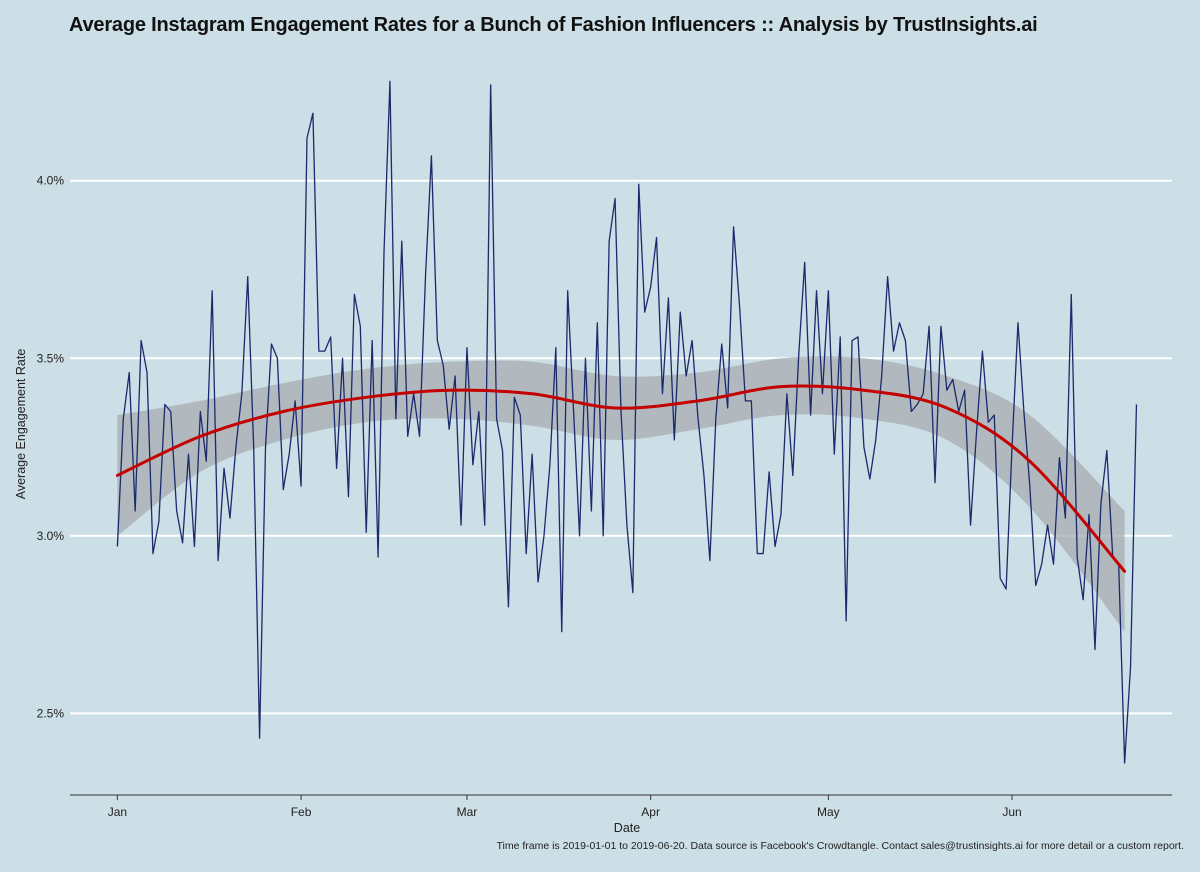  I want to click on x-tick-label: Apr, so click(650, 812).